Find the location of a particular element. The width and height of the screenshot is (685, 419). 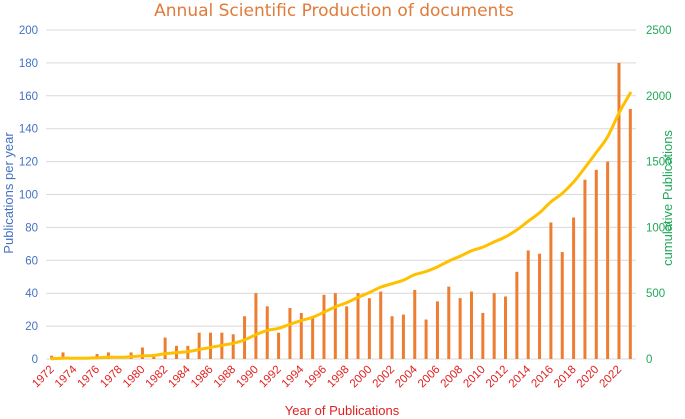

x-tick-label: 2008 is located at coordinates (452, 377).